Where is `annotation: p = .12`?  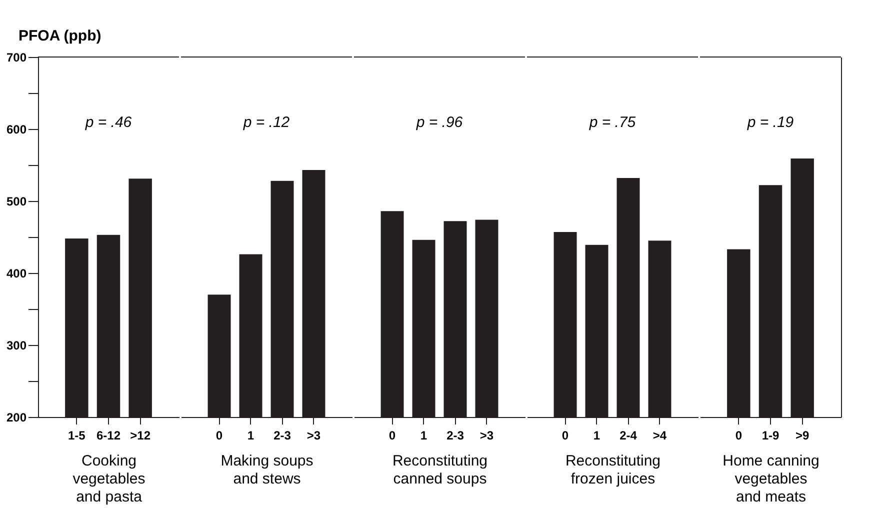
annotation: p = .12 is located at coordinates (266, 122).